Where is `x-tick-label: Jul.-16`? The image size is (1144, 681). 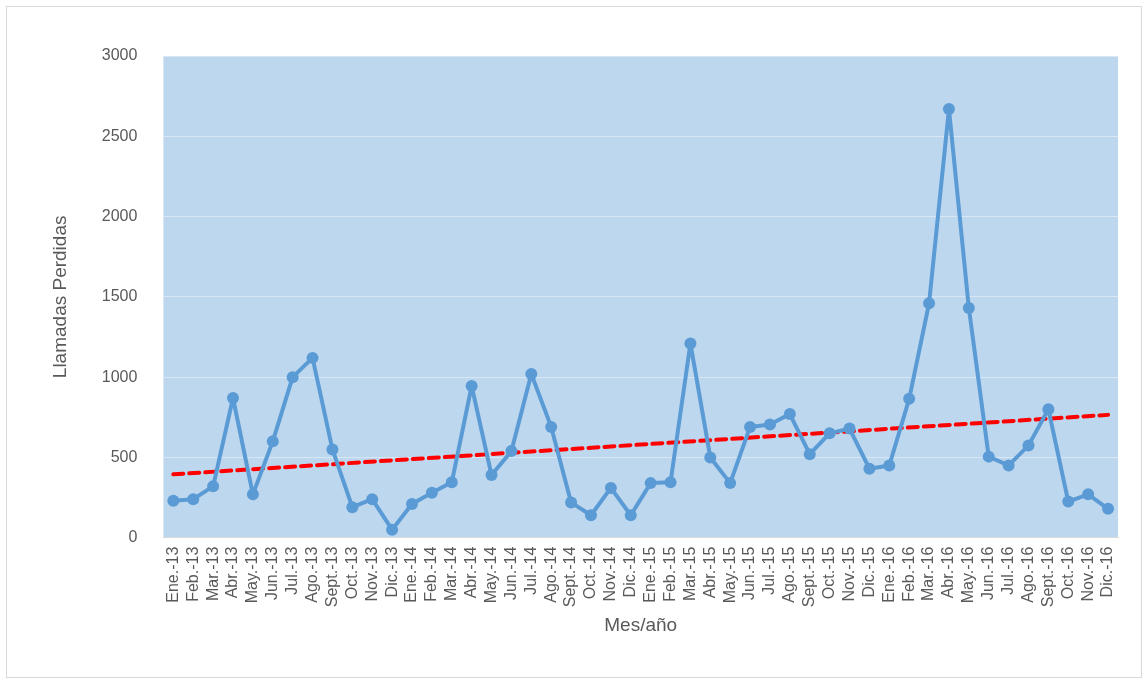
x-tick-label: Jul.-16 is located at coordinates (1008, 570).